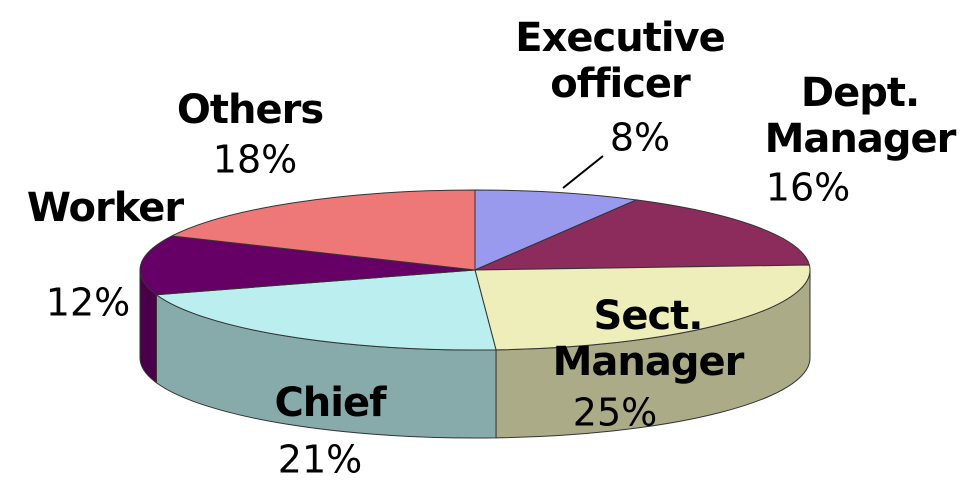  Describe the element at coordinates (861, 116) in the screenshot. I see `category-label: Dept. Manager` at that location.